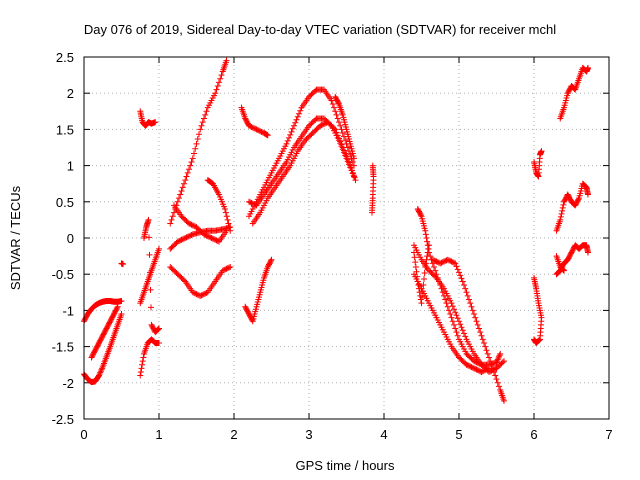 The width and height of the screenshot is (640, 480). What do you see at coordinates (149, 357) in the screenshot?
I see `series-arc-b3` at bounding box center [149, 357].